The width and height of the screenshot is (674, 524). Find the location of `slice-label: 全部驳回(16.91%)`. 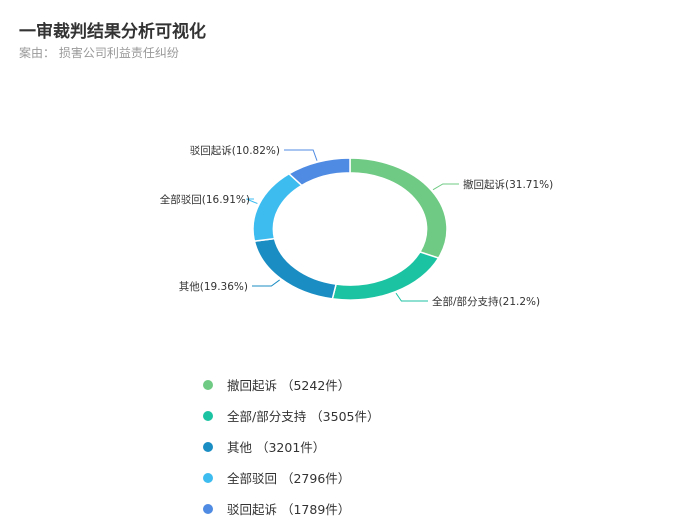

slice-label: 全部驳回(16.91%) is located at coordinates (205, 199).